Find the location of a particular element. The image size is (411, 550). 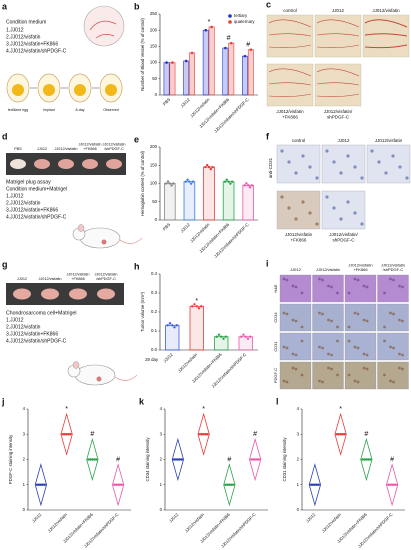

y-tick-label: 2 is located at coordinates (161, 459).